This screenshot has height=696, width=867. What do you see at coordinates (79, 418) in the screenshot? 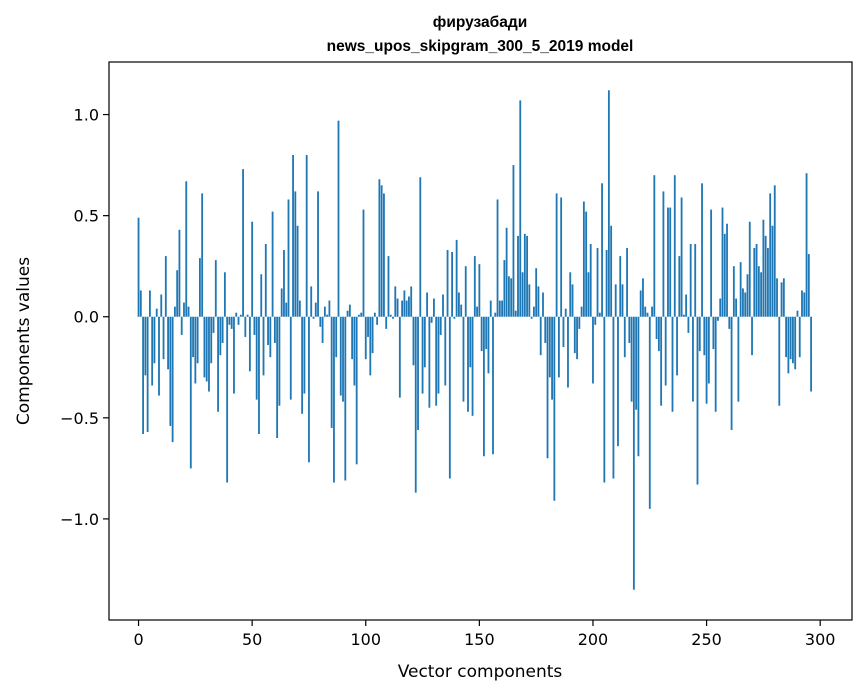
I see `y-tick-label: −0.5` at bounding box center [79, 418].